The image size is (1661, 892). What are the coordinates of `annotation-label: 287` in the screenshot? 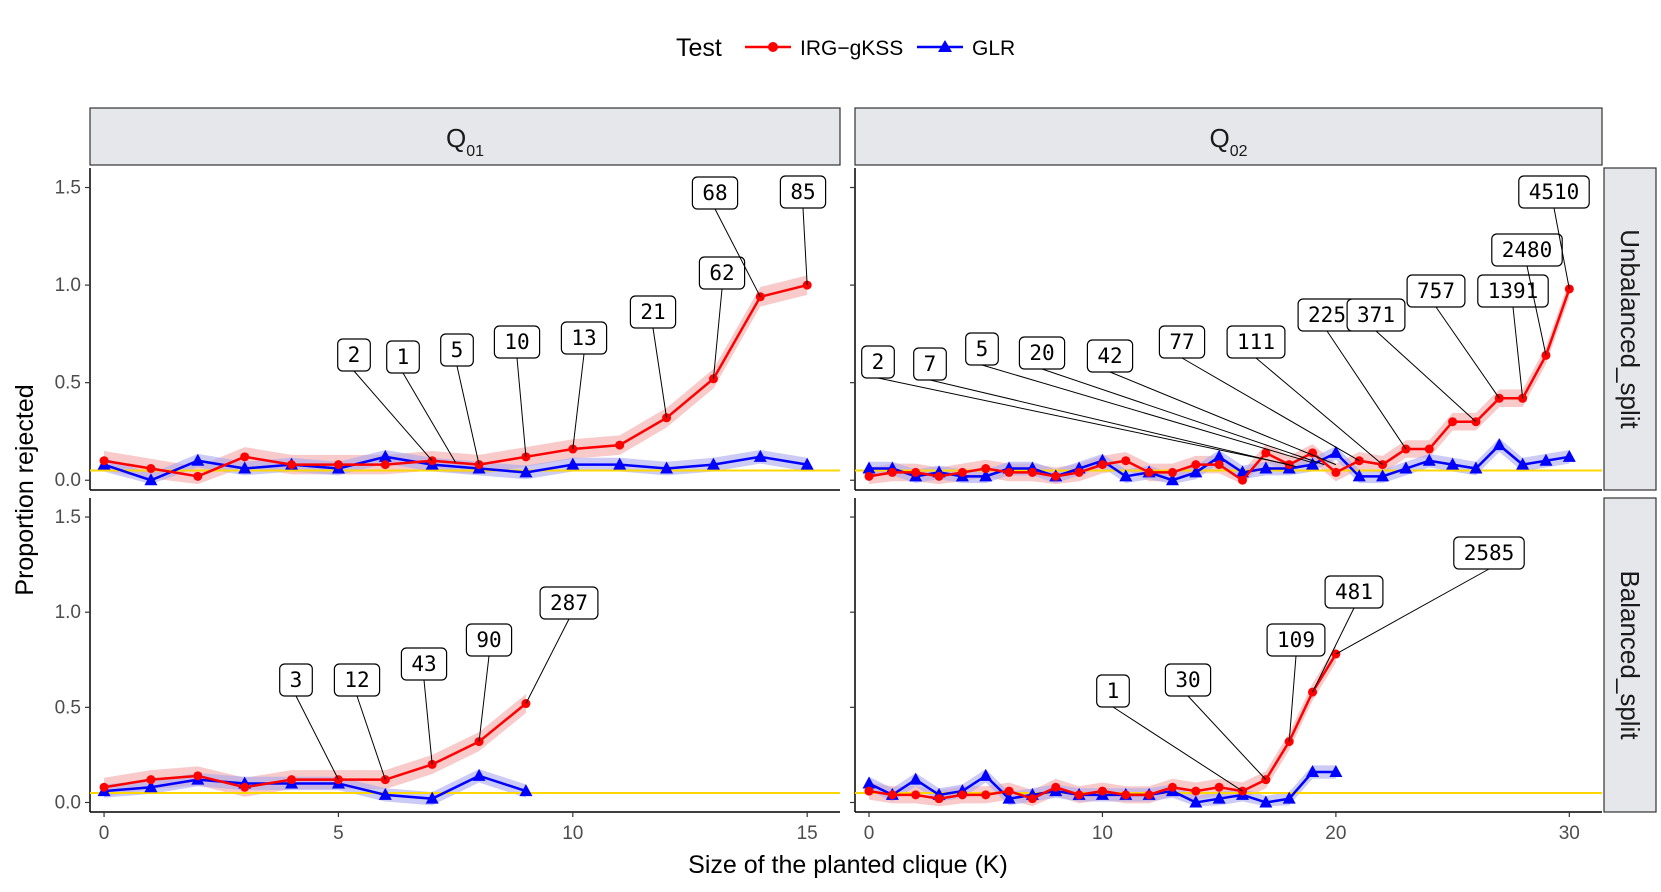 It's located at (569, 603).